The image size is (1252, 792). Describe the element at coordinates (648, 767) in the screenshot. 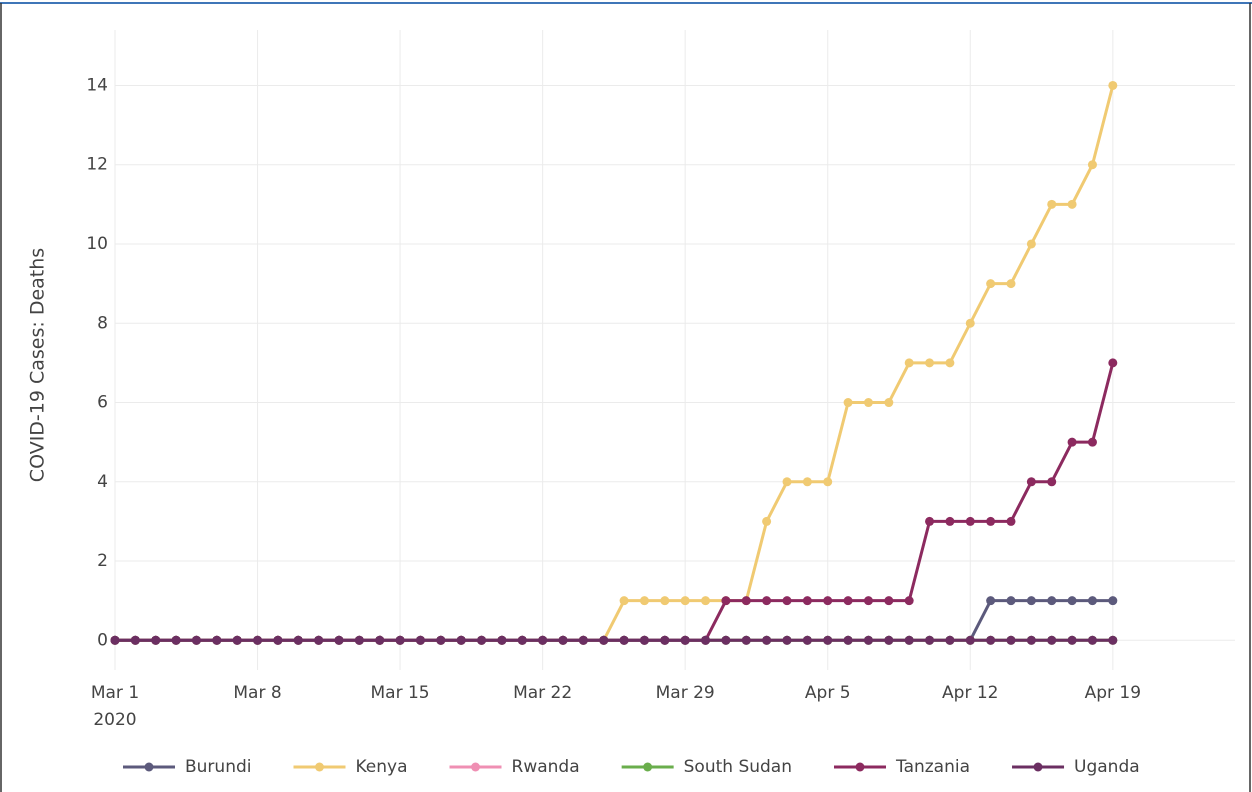

I see `legend-marker` at that location.